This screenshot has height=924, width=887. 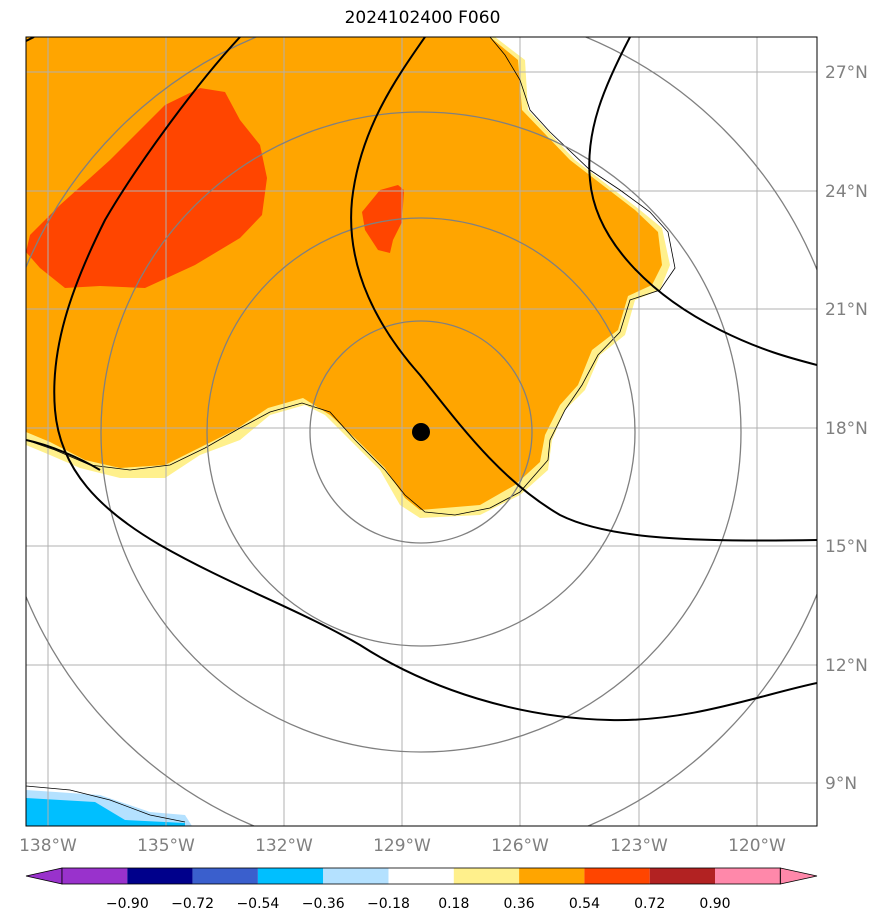 What do you see at coordinates (105, 812) in the screenshot?
I see `shade-negative-mid` at bounding box center [105, 812].